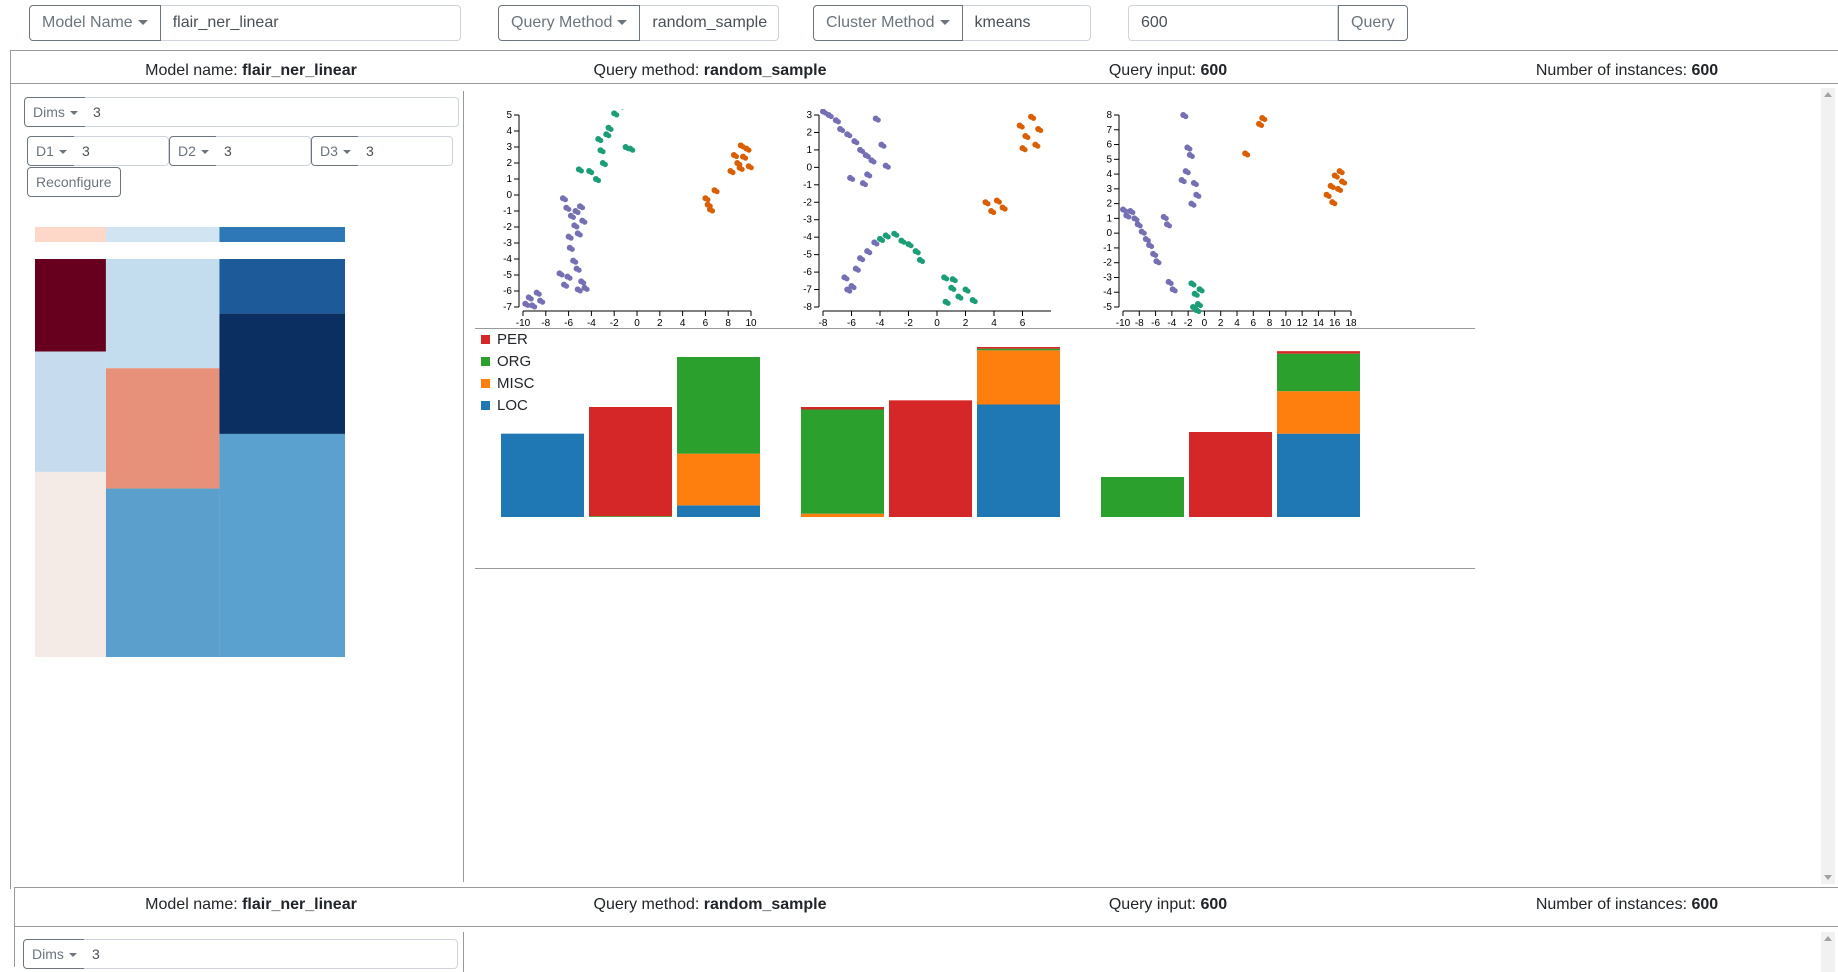  Describe the element at coordinates (851, 323) in the screenshot. I see `x-tick-label: -6` at that location.